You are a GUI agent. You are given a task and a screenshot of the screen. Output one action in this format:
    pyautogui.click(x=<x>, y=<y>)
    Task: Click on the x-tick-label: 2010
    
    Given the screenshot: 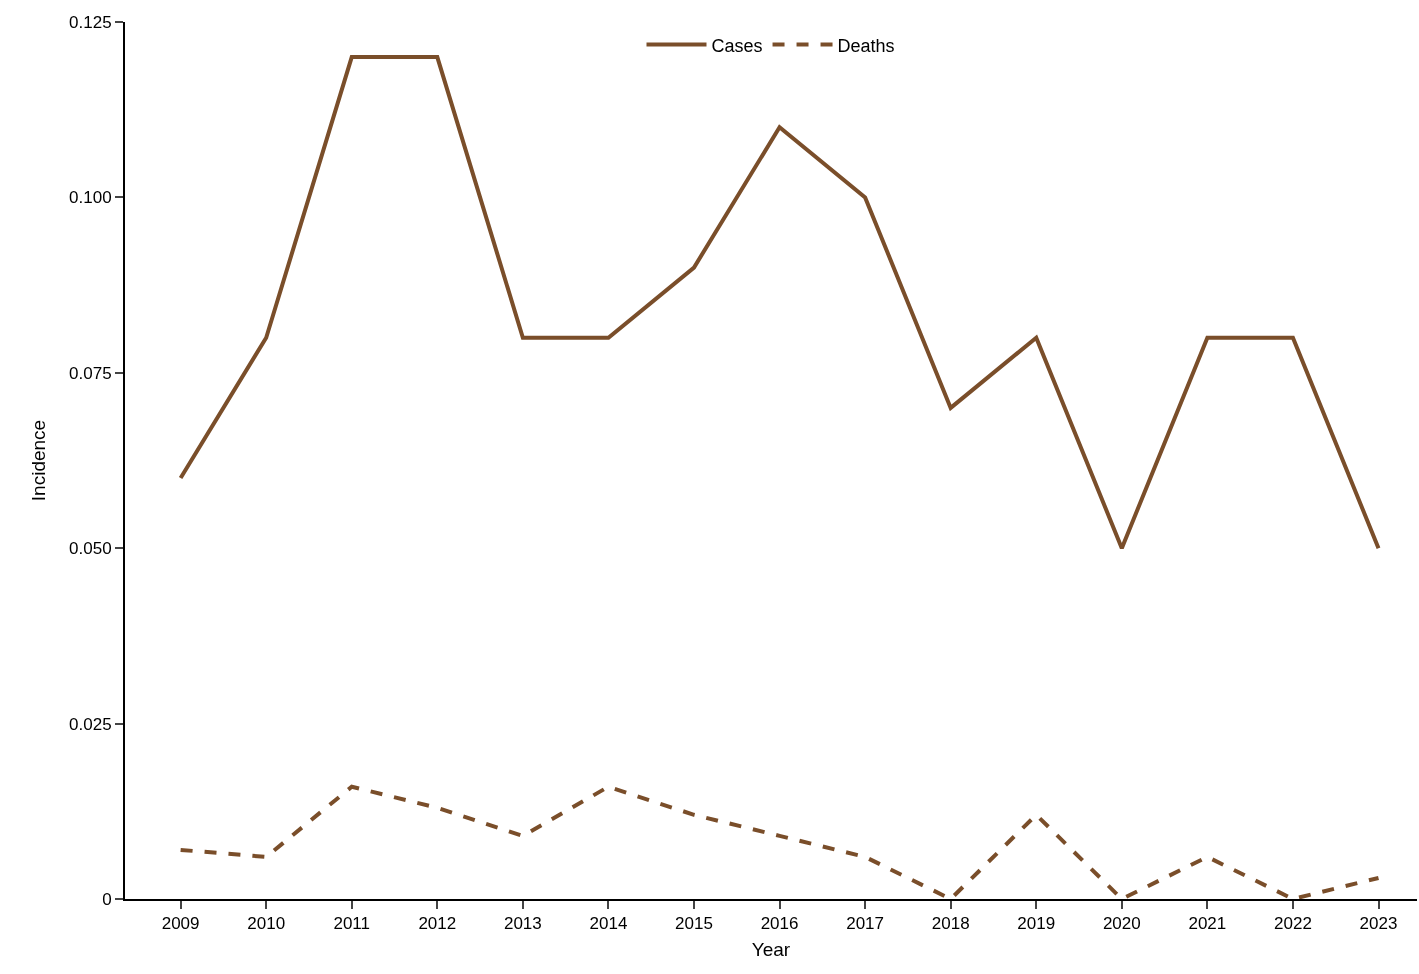 What is the action you would take?
    pyautogui.click(x=266, y=924)
    